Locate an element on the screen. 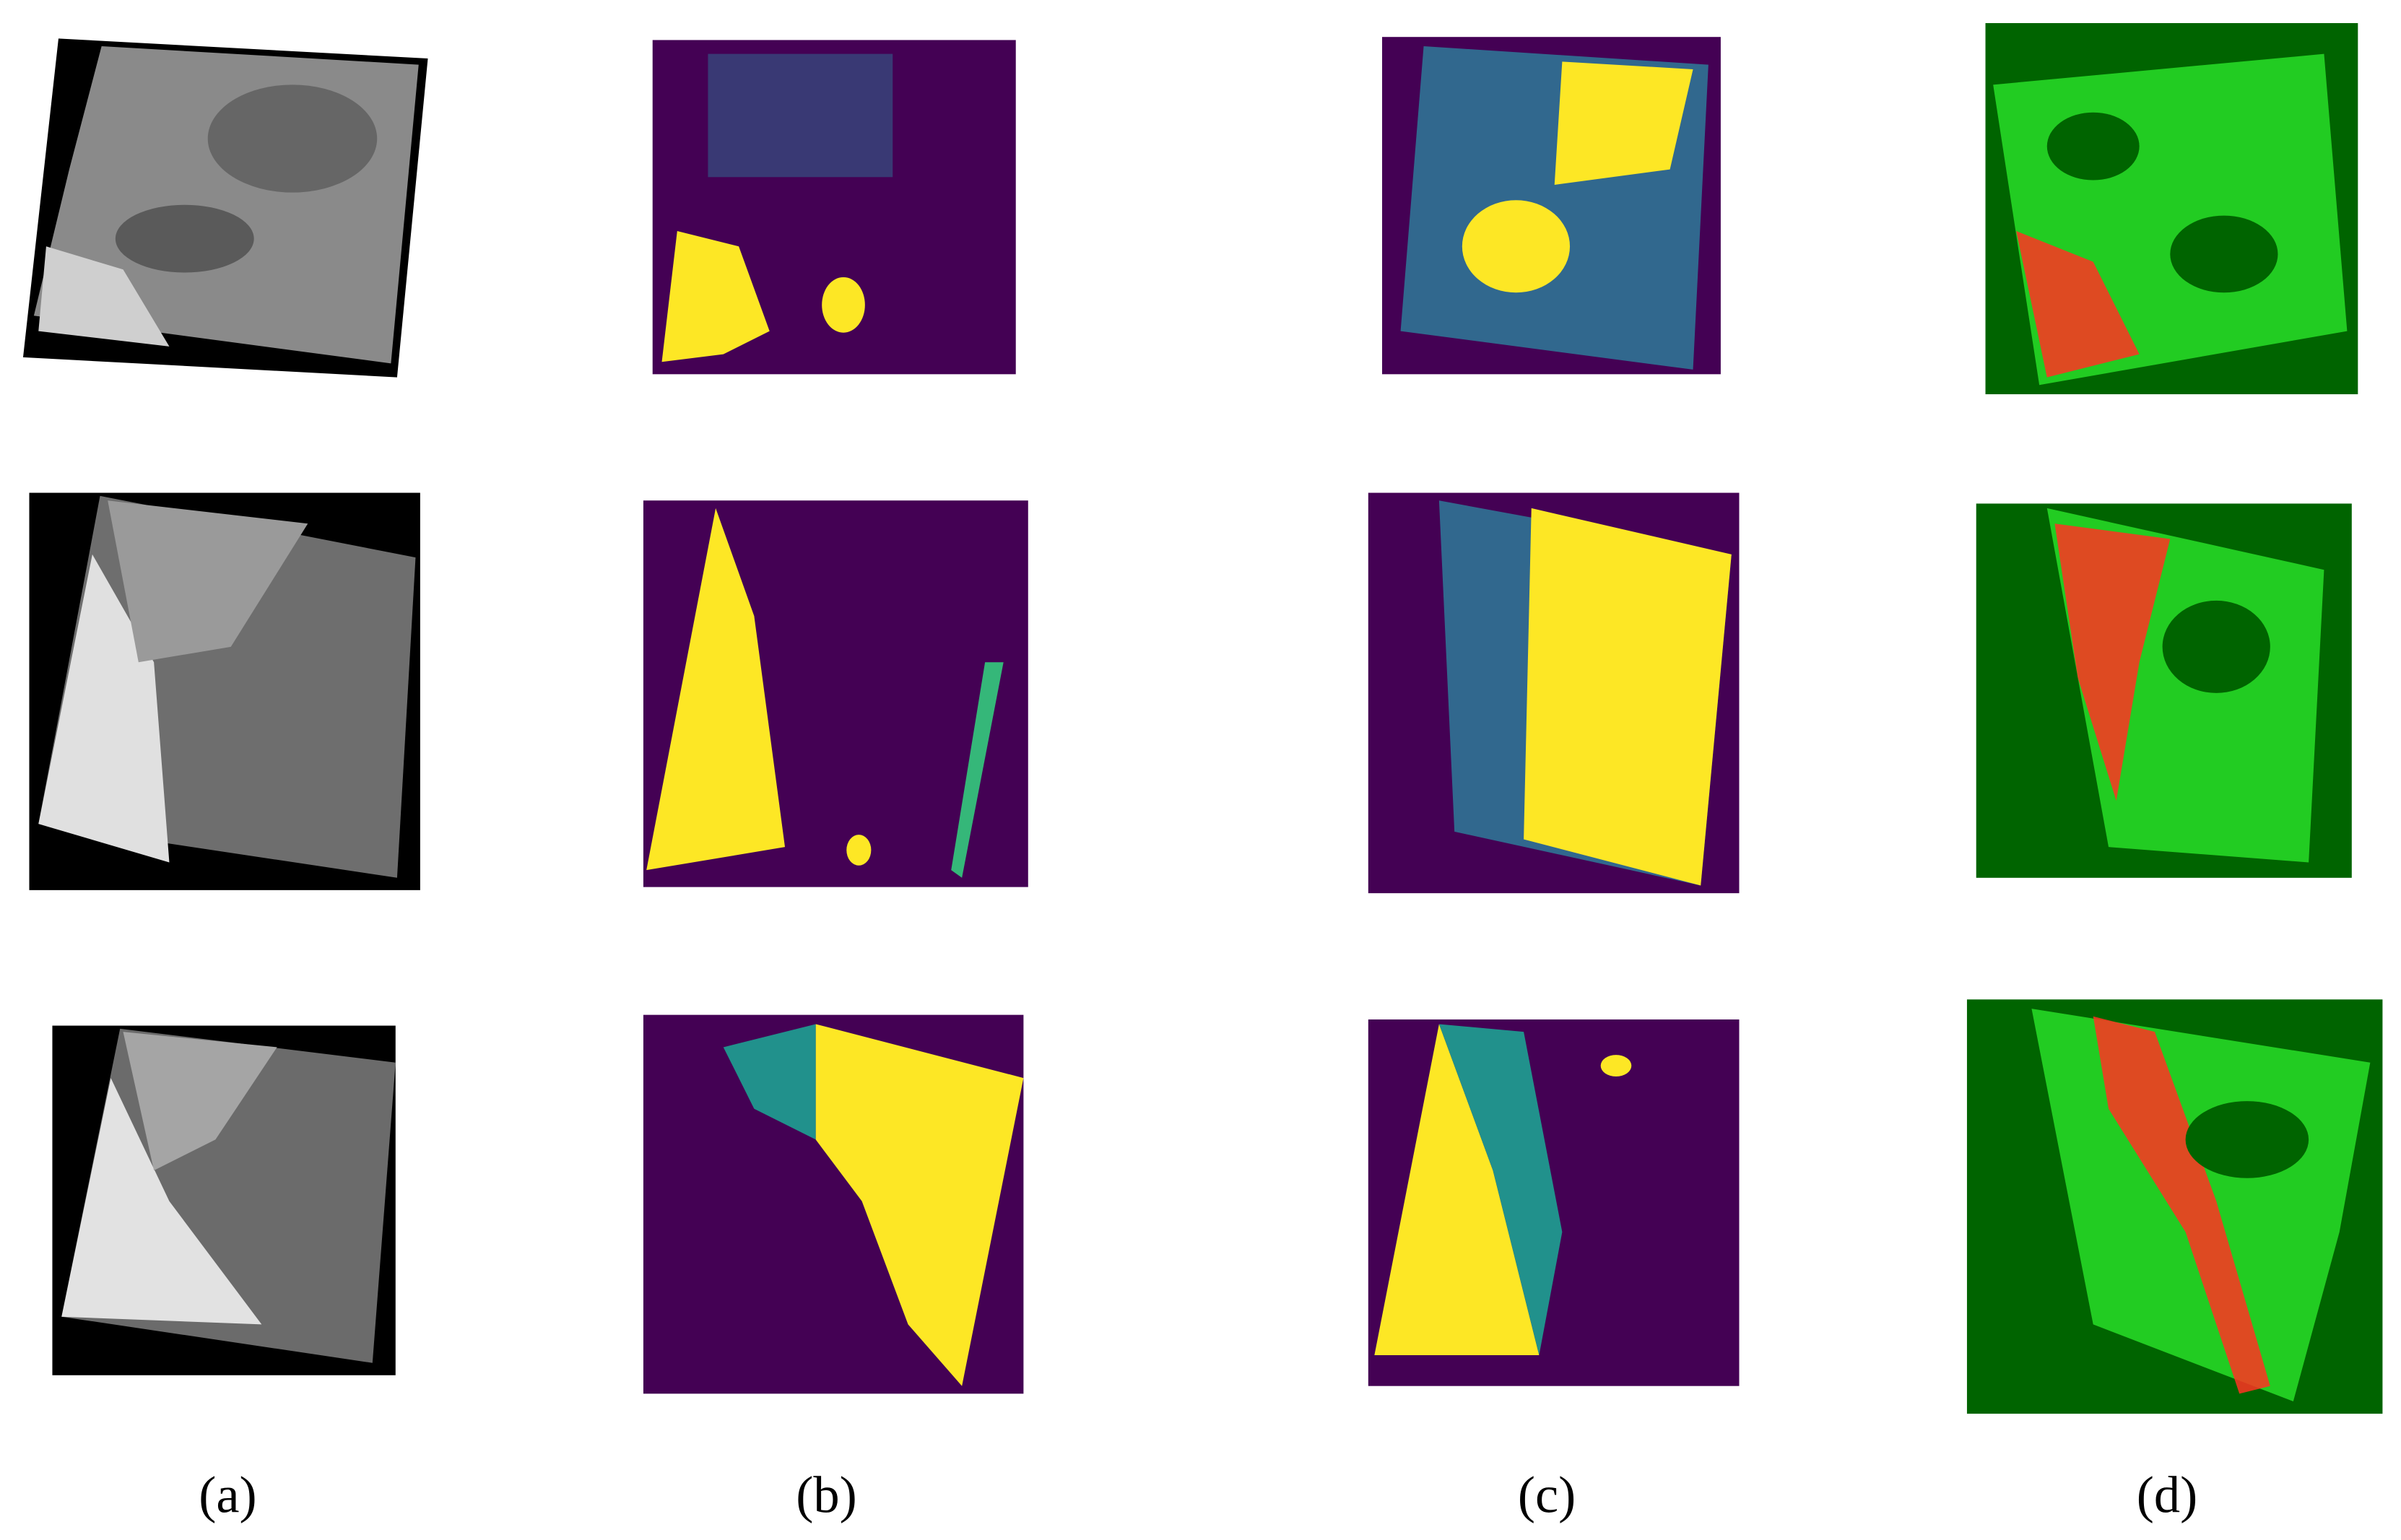  caption: (c) is located at coordinates (1547, 1495).